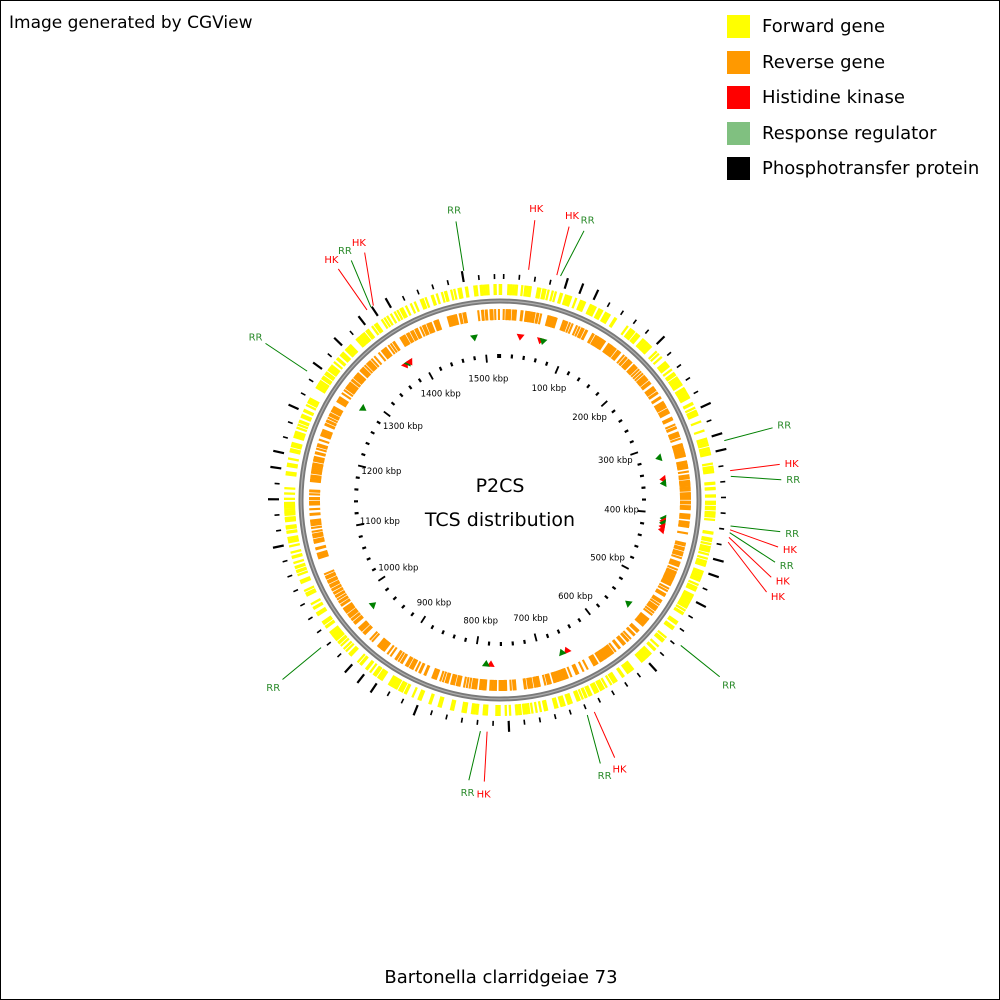 The image size is (1000, 1000). What do you see at coordinates (500, 500) in the screenshot?
I see `reverse-gene-track` at bounding box center [500, 500].